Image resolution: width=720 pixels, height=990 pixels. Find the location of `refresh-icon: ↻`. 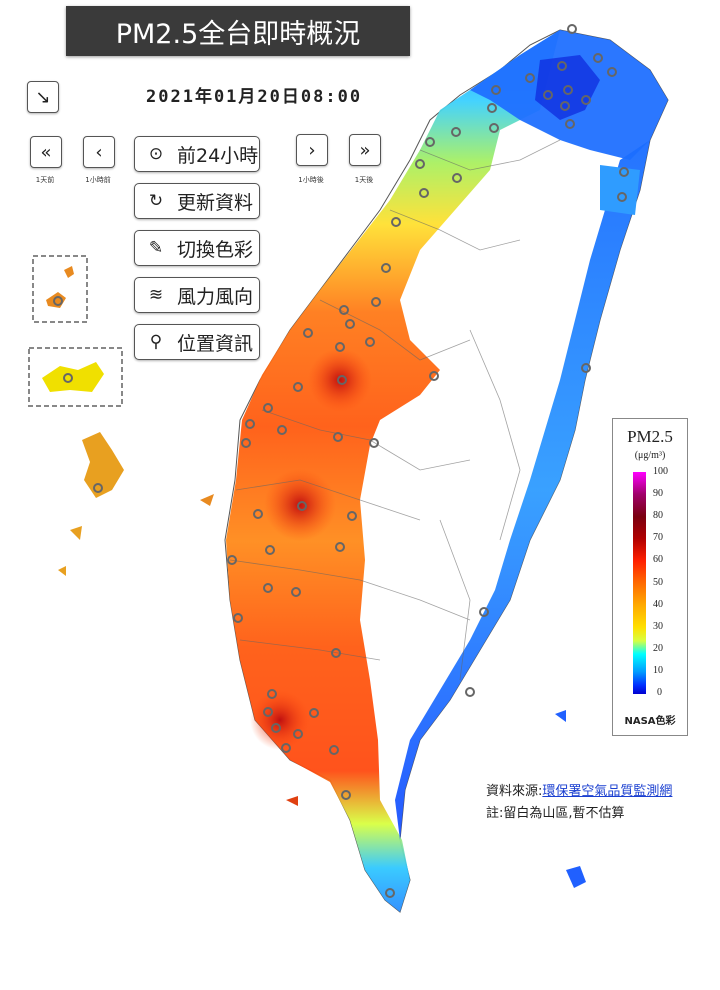

refresh-icon: ↻ is located at coordinates (156, 201).